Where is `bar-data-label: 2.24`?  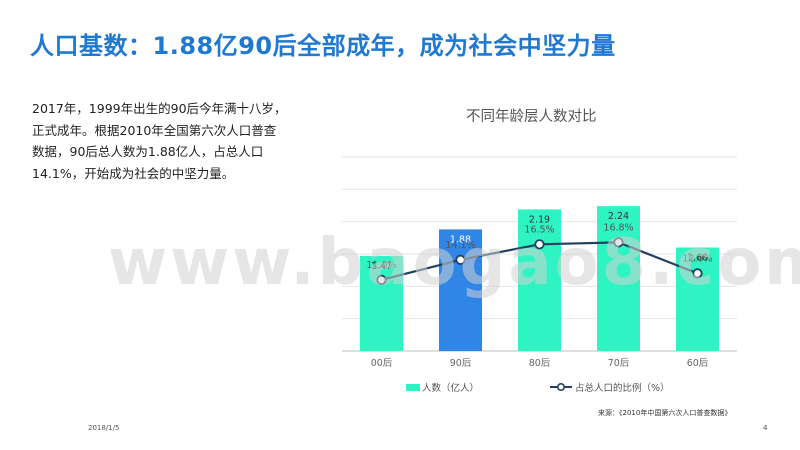 bar-data-label: 2.24 is located at coordinates (618, 216).